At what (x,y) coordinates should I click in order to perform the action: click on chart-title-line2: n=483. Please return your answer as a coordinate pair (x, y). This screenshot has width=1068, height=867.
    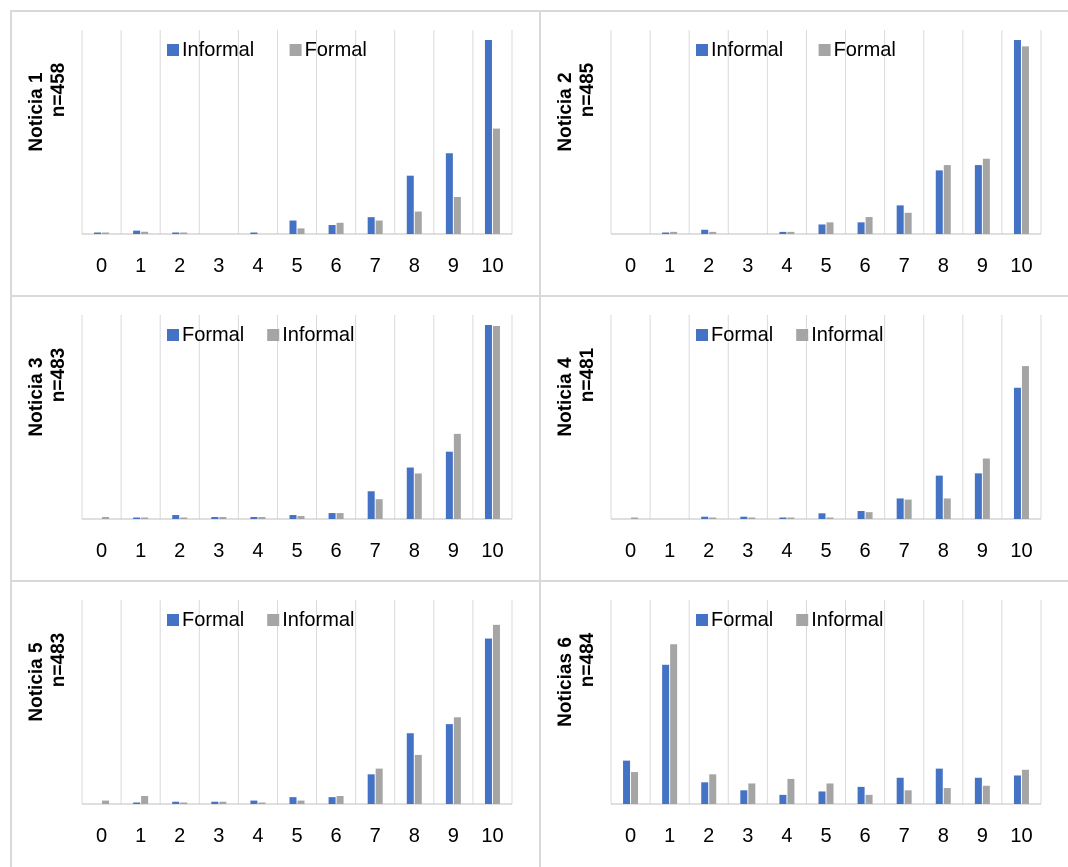
    Looking at the image, I should click on (58, 375).